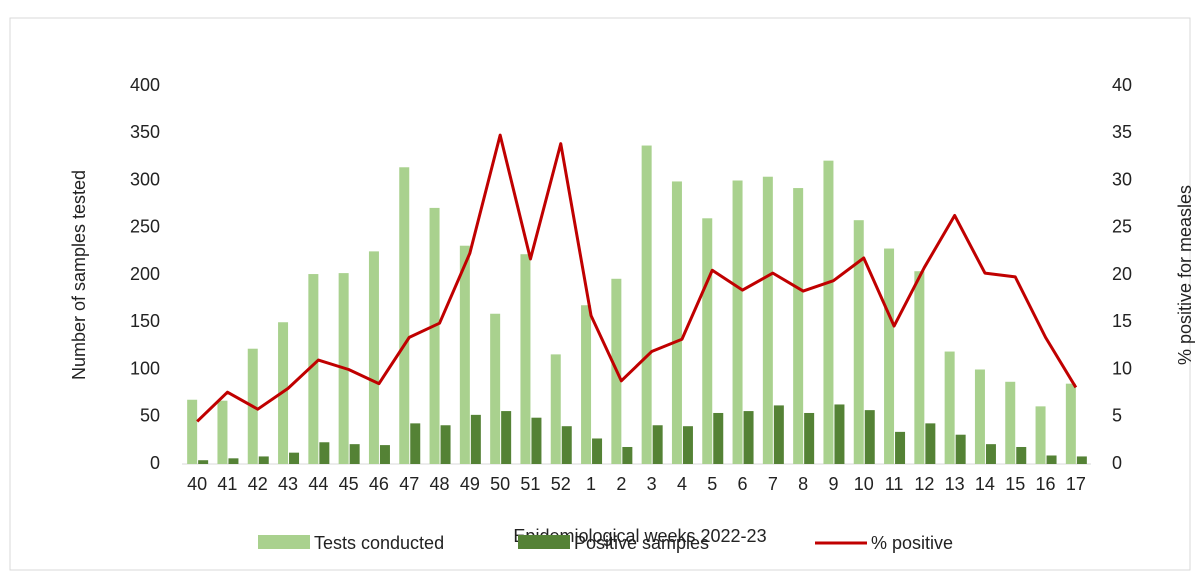  Describe the element at coordinates (1117, 463) in the screenshot. I see `y2-tick-label: 0` at that location.